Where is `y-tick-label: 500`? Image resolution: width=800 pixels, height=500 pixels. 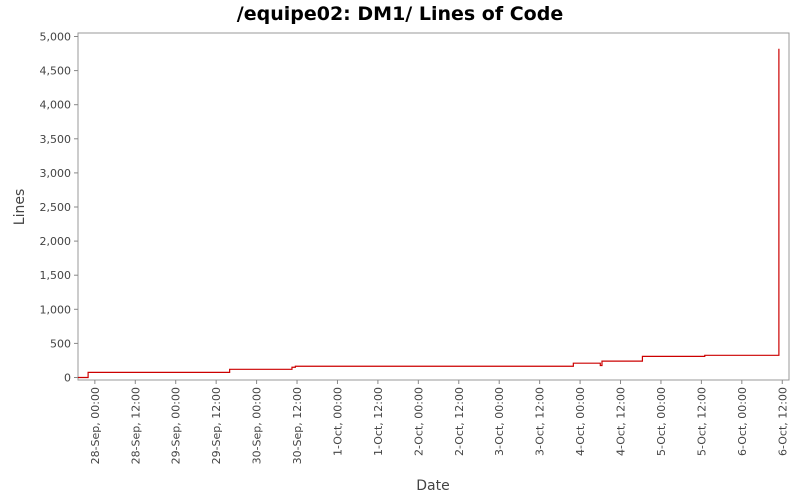
y-tick-label: 500 is located at coordinates (60, 343).